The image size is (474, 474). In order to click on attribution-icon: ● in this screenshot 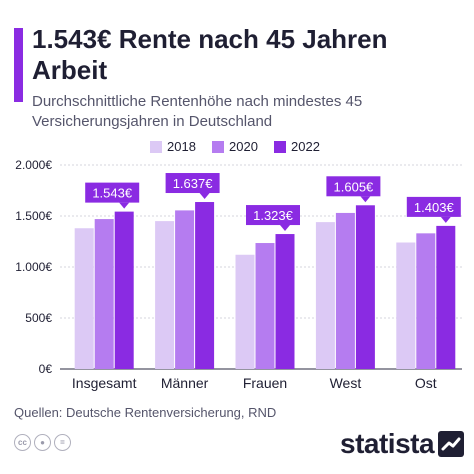, I will do `click(42, 442)`.